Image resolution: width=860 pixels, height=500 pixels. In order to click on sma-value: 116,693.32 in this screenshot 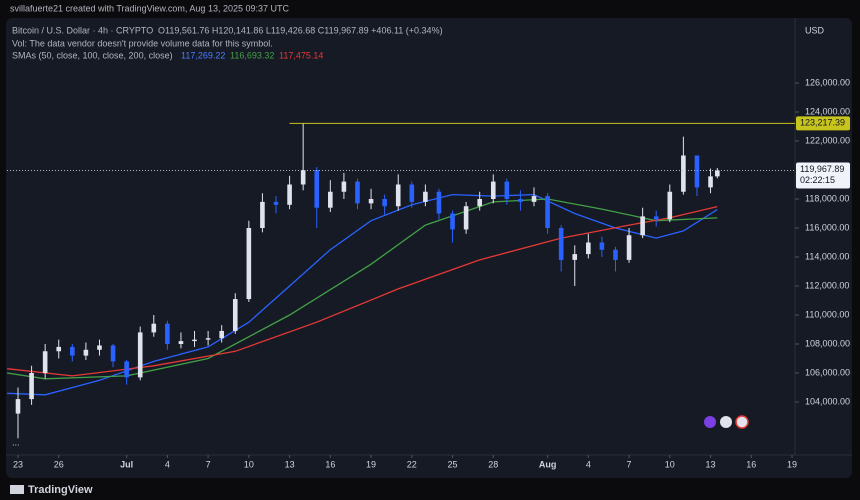, I will do `click(252, 55)`.